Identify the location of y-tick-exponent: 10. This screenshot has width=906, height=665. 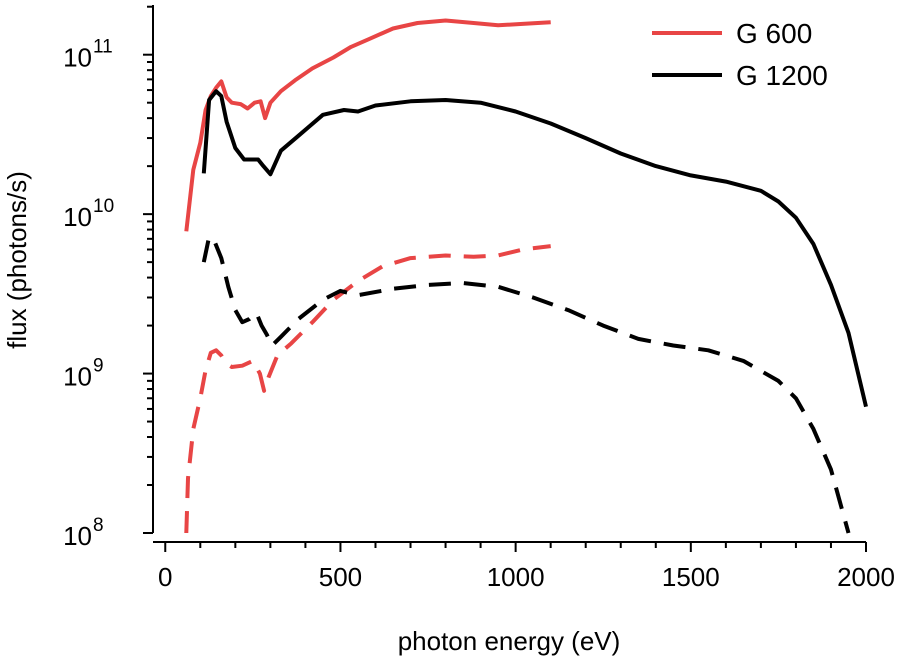
(103, 206).